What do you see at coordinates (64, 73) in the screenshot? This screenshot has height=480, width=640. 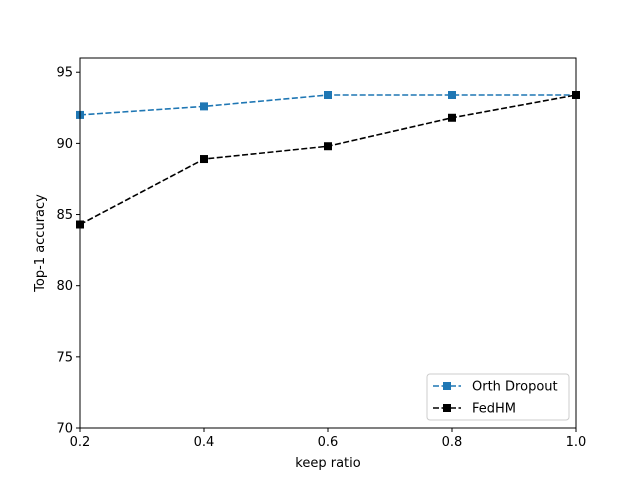 I see `y-tick-label: 95` at bounding box center [64, 73].